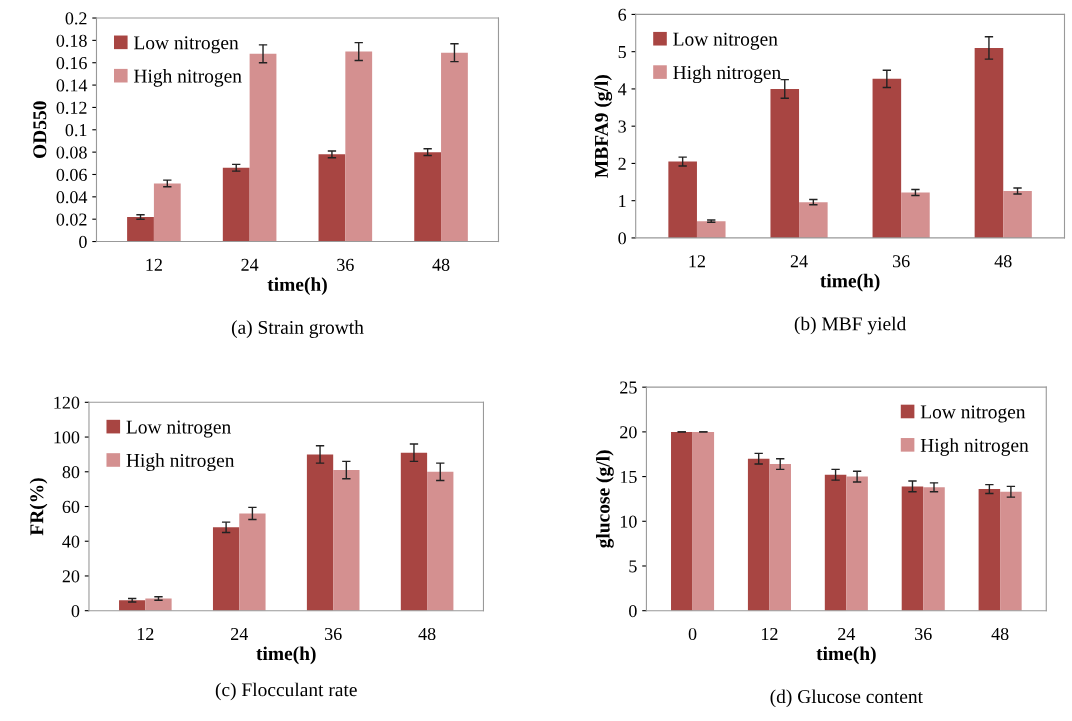 Image resolution: width=1072 pixels, height=721 pixels. What do you see at coordinates (71, 107) in the screenshot?
I see `y-tick-label: 0.12` at bounding box center [71, 107].